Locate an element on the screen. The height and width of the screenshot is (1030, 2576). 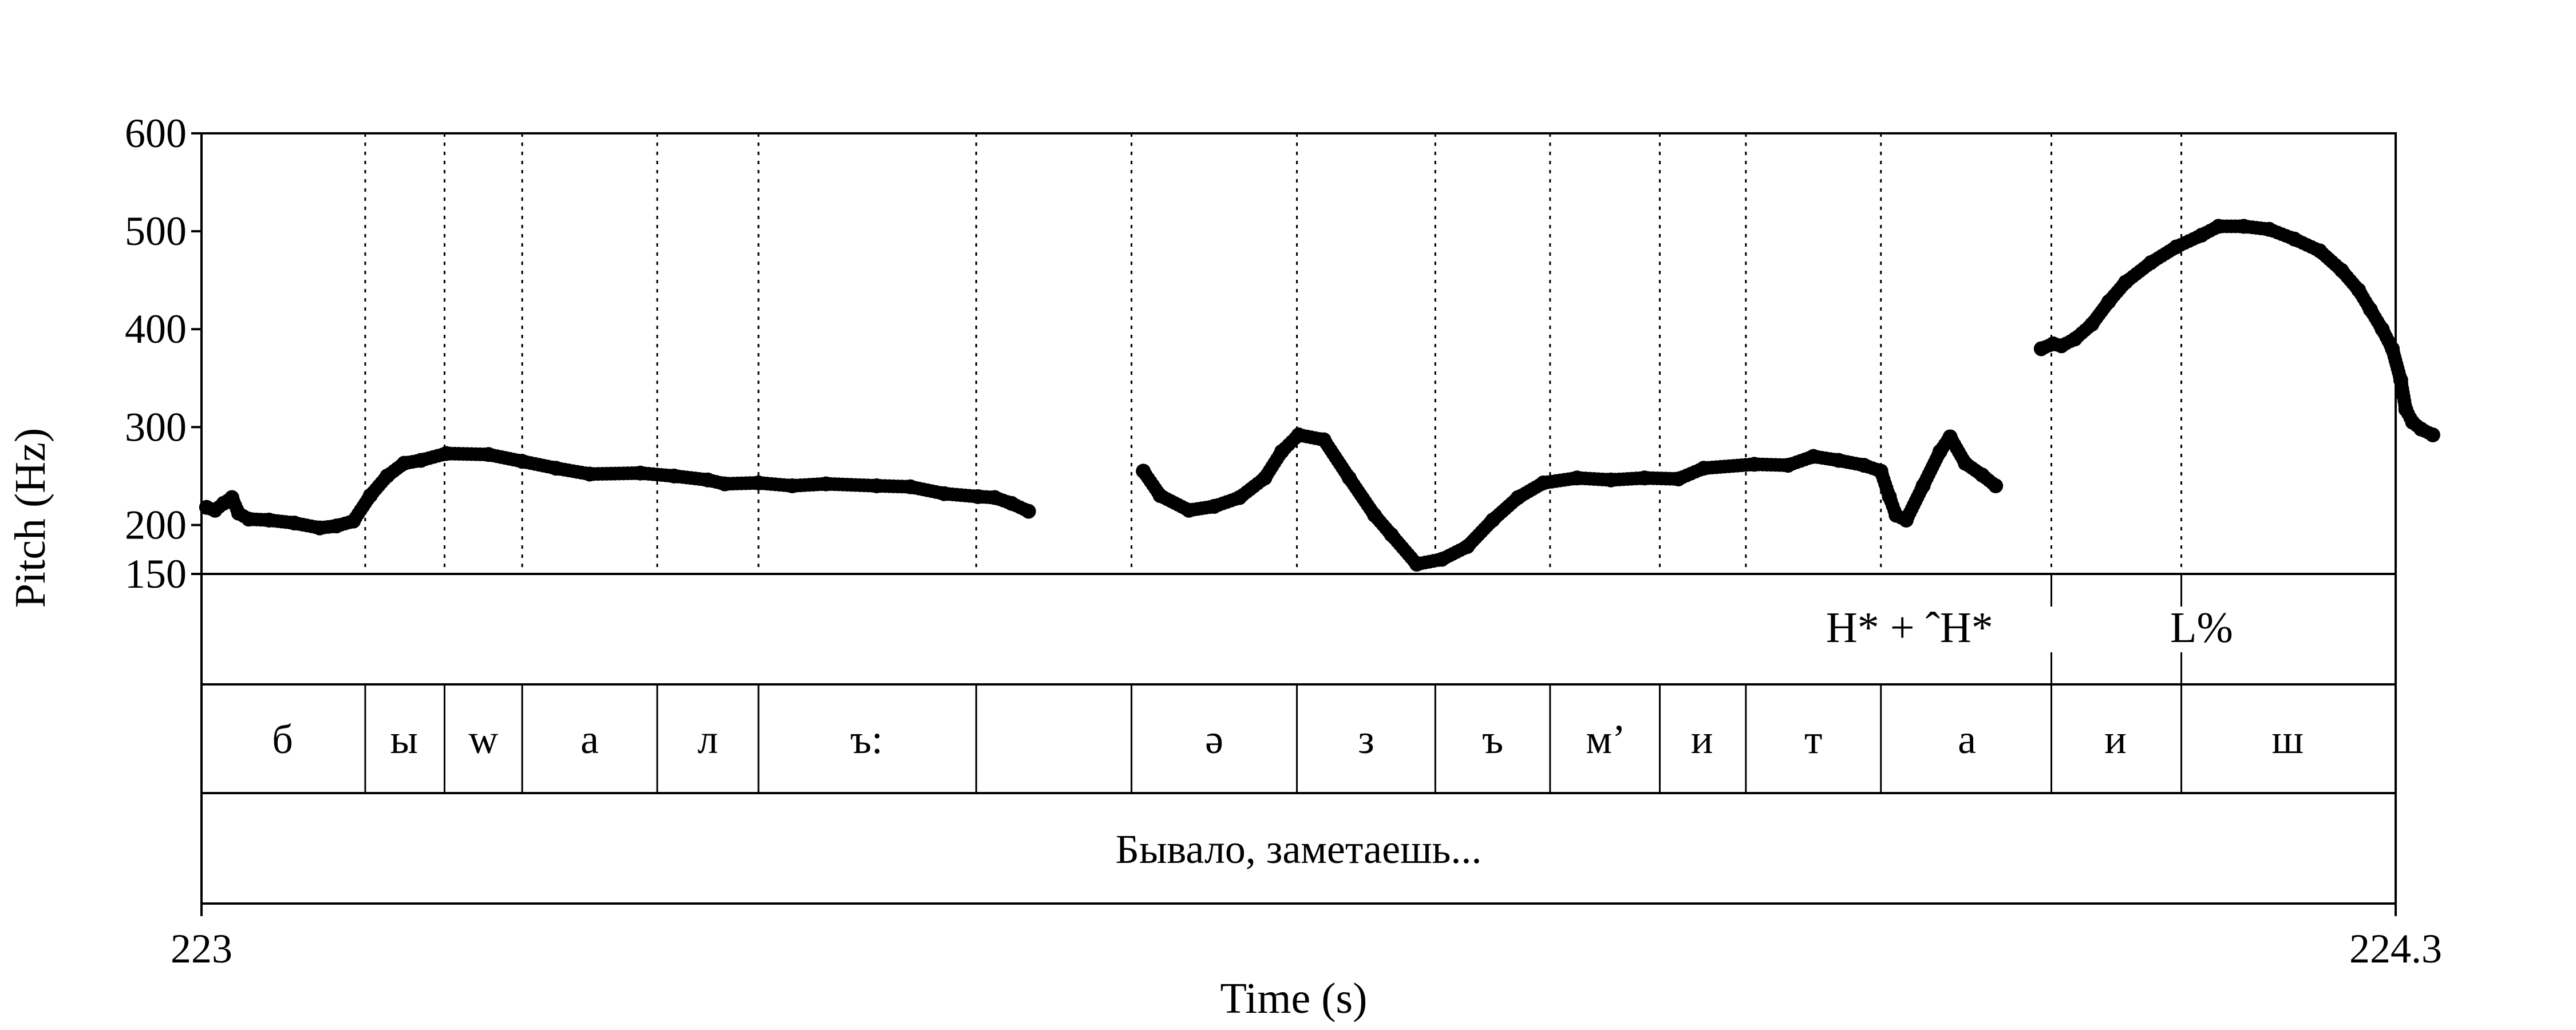
x-tick-label-end: 224.3 is located at coordinates (2395, 949).